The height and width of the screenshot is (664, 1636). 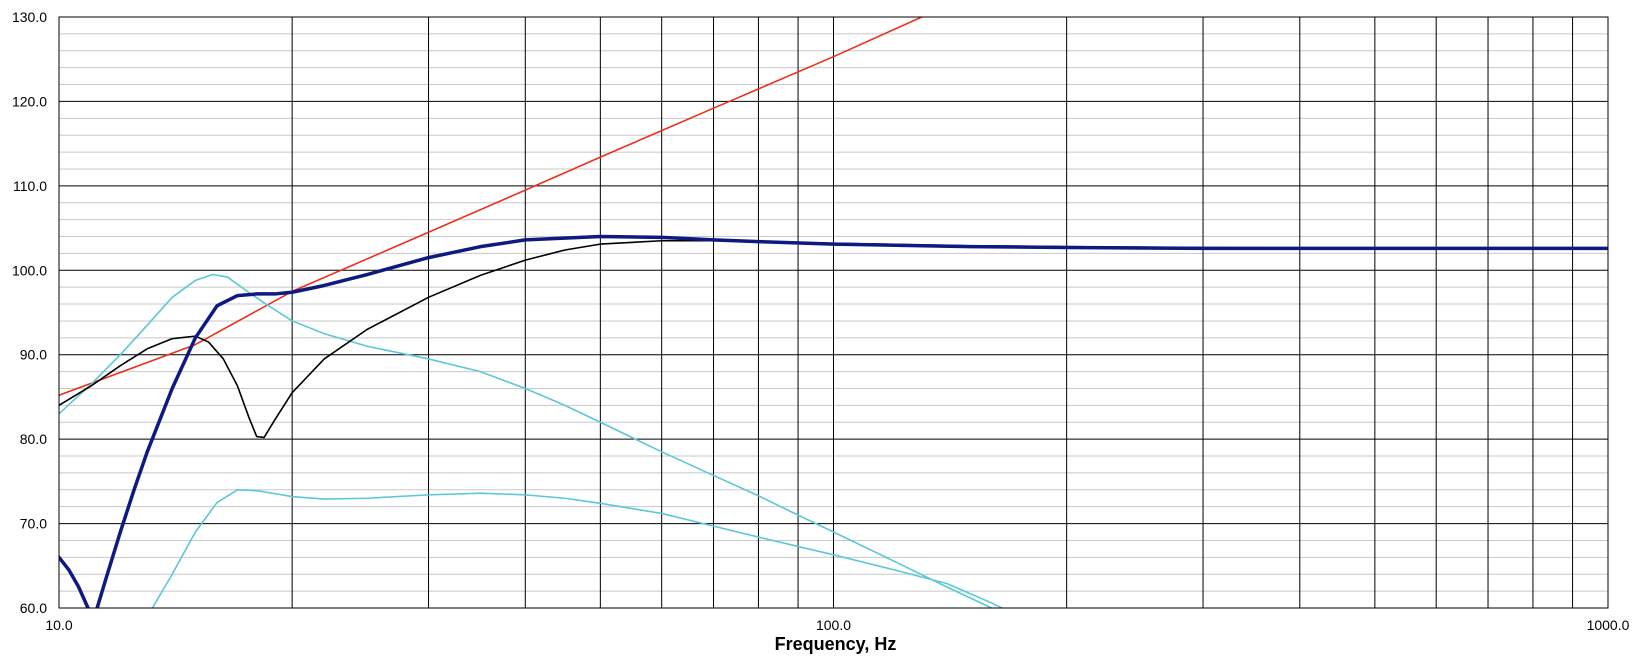 I want to click on y-tick-label: 90.0, so click(x=33, y=355).